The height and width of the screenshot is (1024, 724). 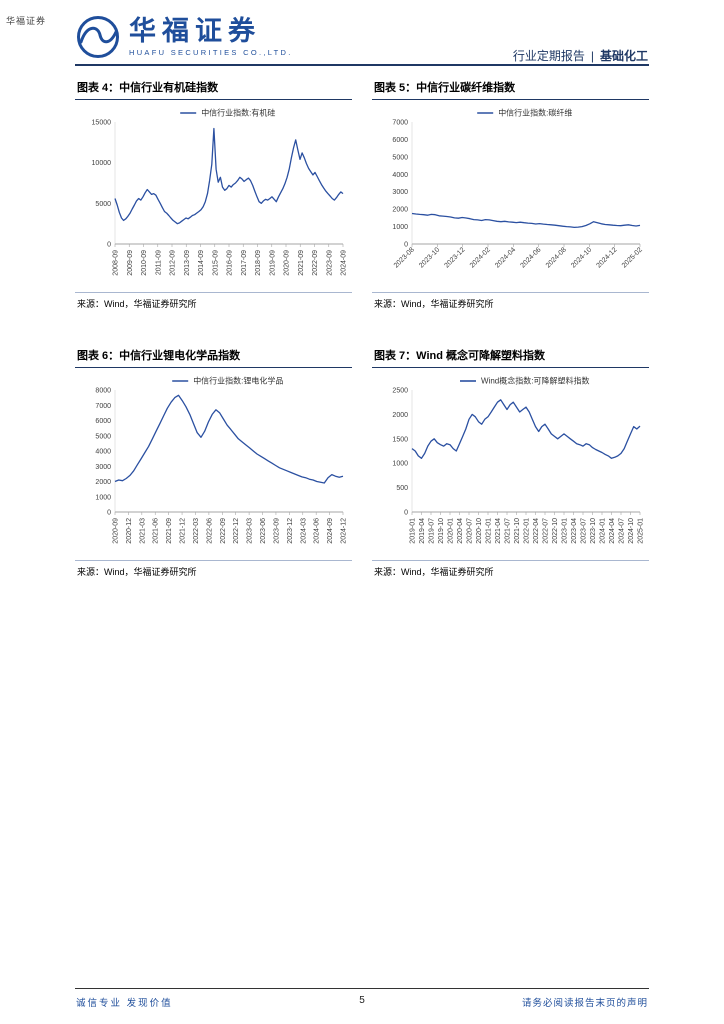 I want to click on svg-text: 2022-06, so click(x=209, y=531).